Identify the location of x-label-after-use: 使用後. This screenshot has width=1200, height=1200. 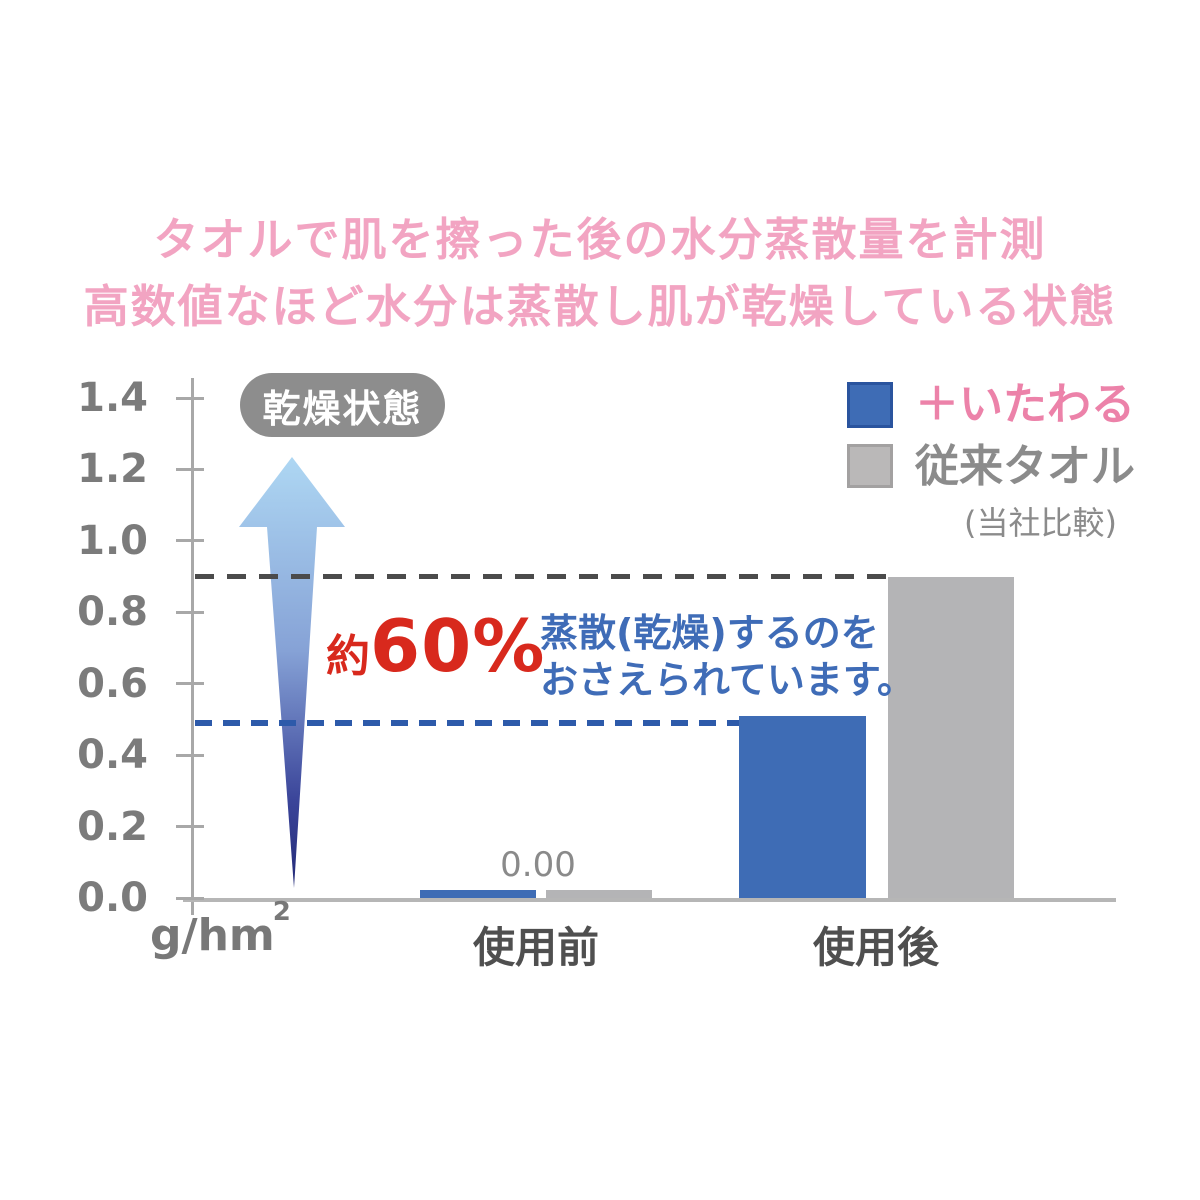
(875, 947).